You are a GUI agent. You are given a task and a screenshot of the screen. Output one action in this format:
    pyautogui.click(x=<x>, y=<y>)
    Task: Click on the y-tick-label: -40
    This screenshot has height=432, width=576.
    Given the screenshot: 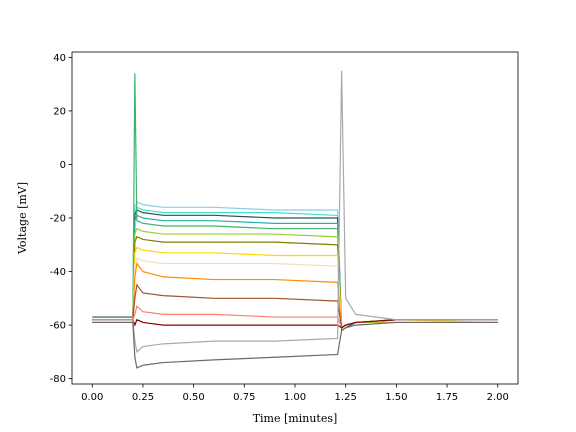 What is the action you would take?
    pyautogui.click(x=58, y=272)
    